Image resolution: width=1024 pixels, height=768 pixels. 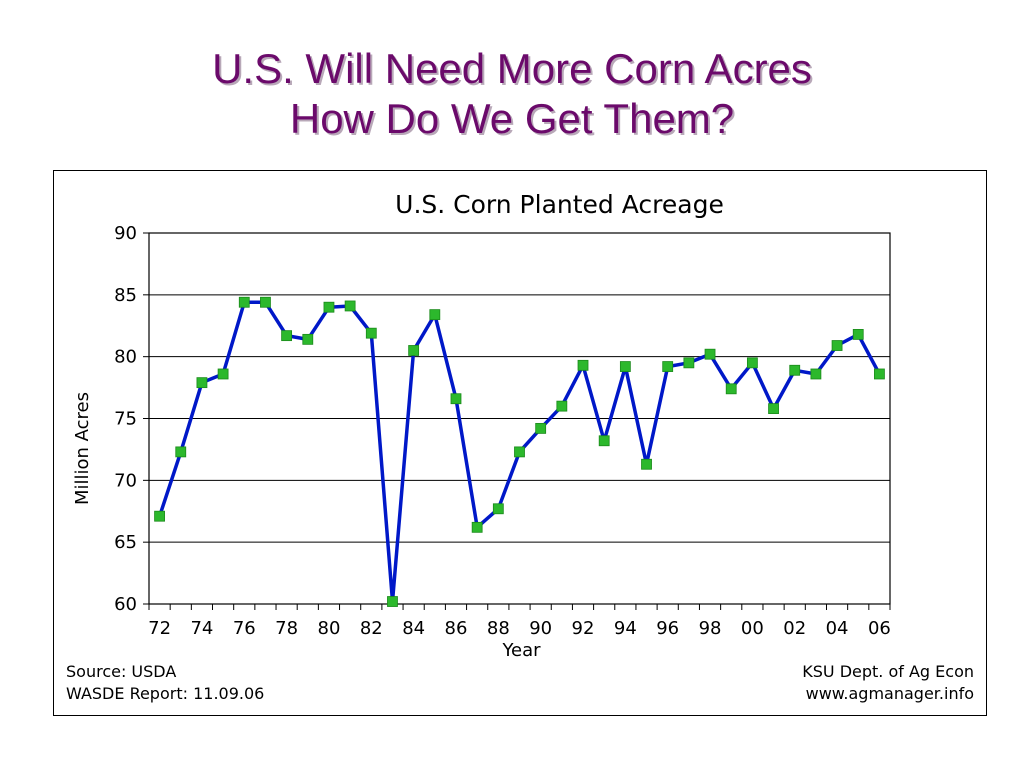 What do you see at coordinates (837, 628) in the screenshot?
I see `x-tick-label: 04` at bounding box center [837, 628].